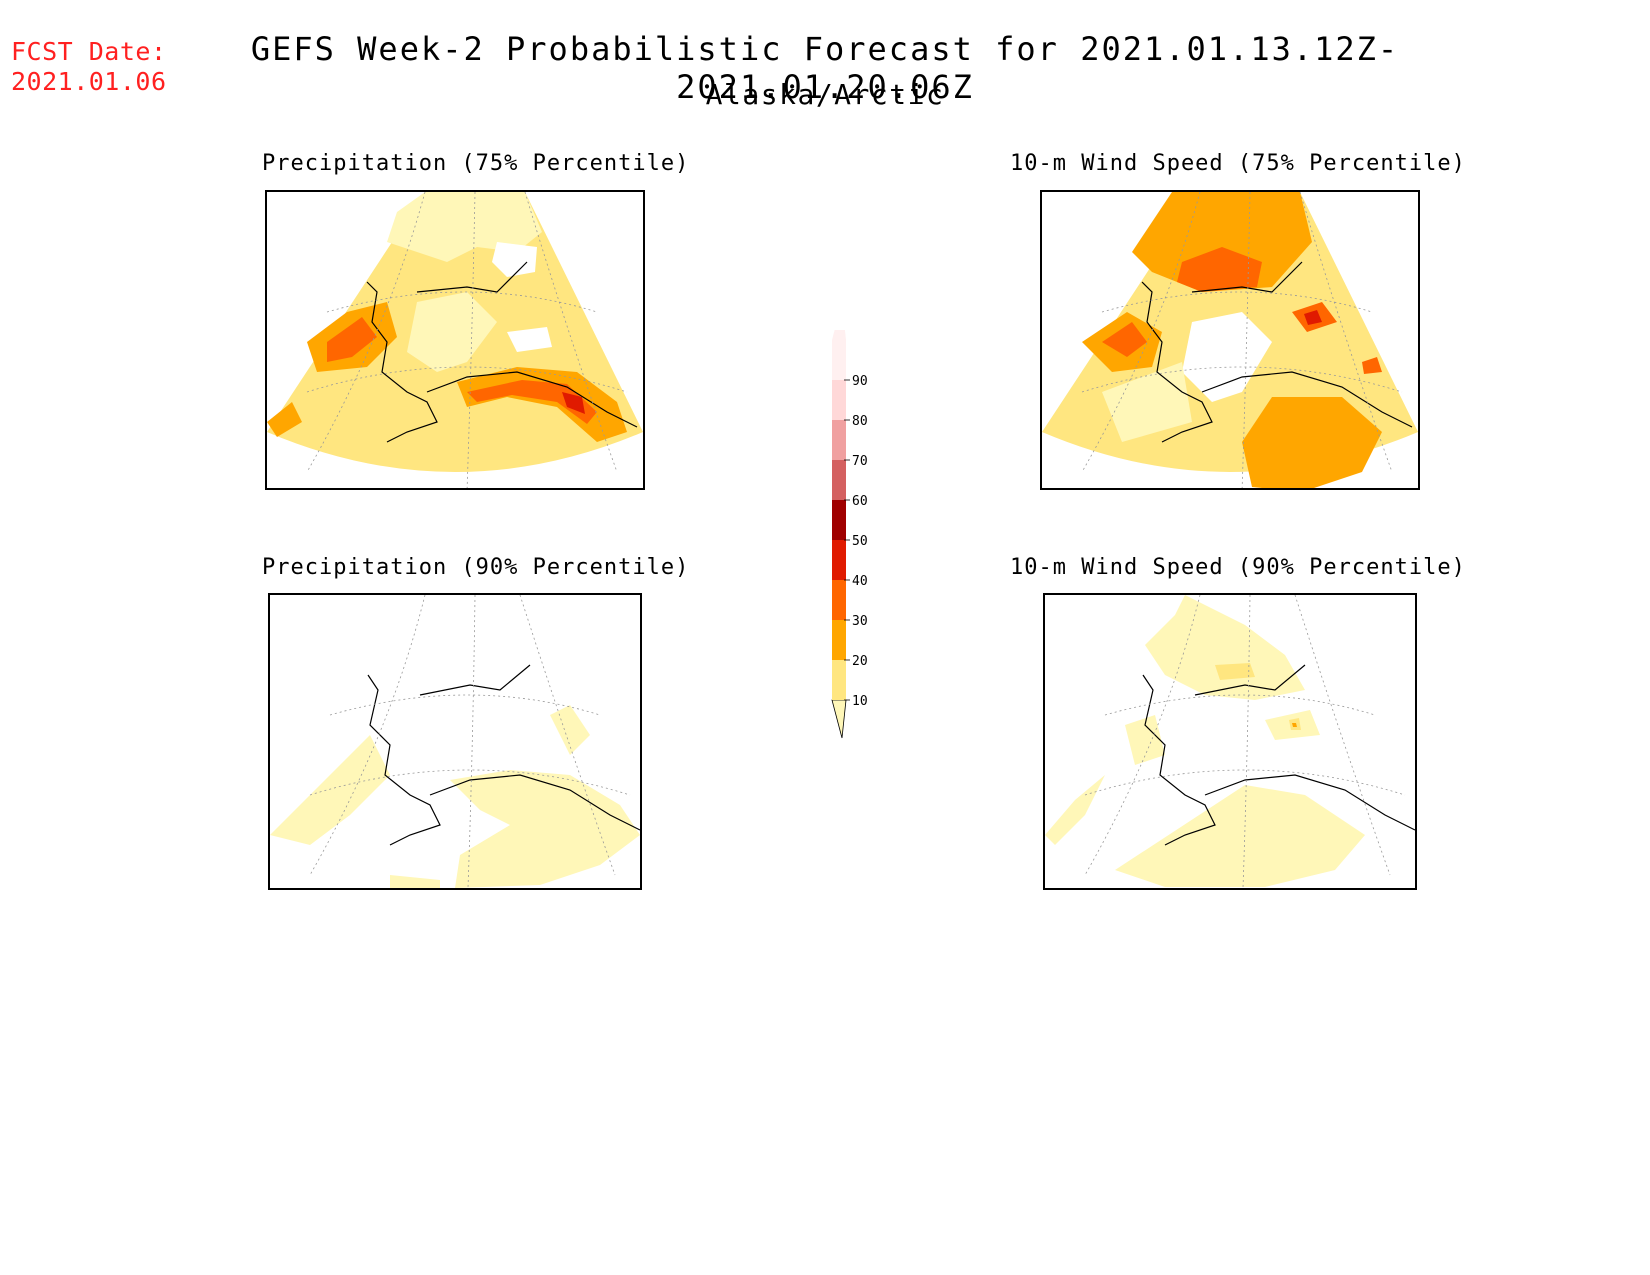  Describe the element at coordinates (860, 661) in the screenshot. I see `colorbar-label: 20` at that location.